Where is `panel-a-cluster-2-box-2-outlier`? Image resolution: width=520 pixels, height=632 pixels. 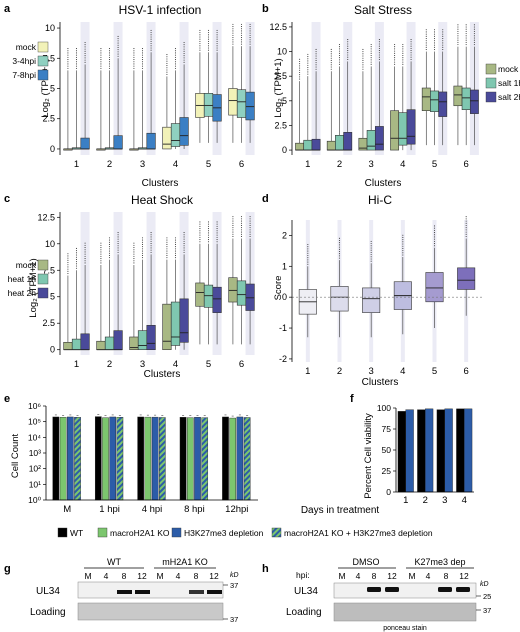 panel-a-cluster-2-box-2-outlier is located at coordinates (109, 51).